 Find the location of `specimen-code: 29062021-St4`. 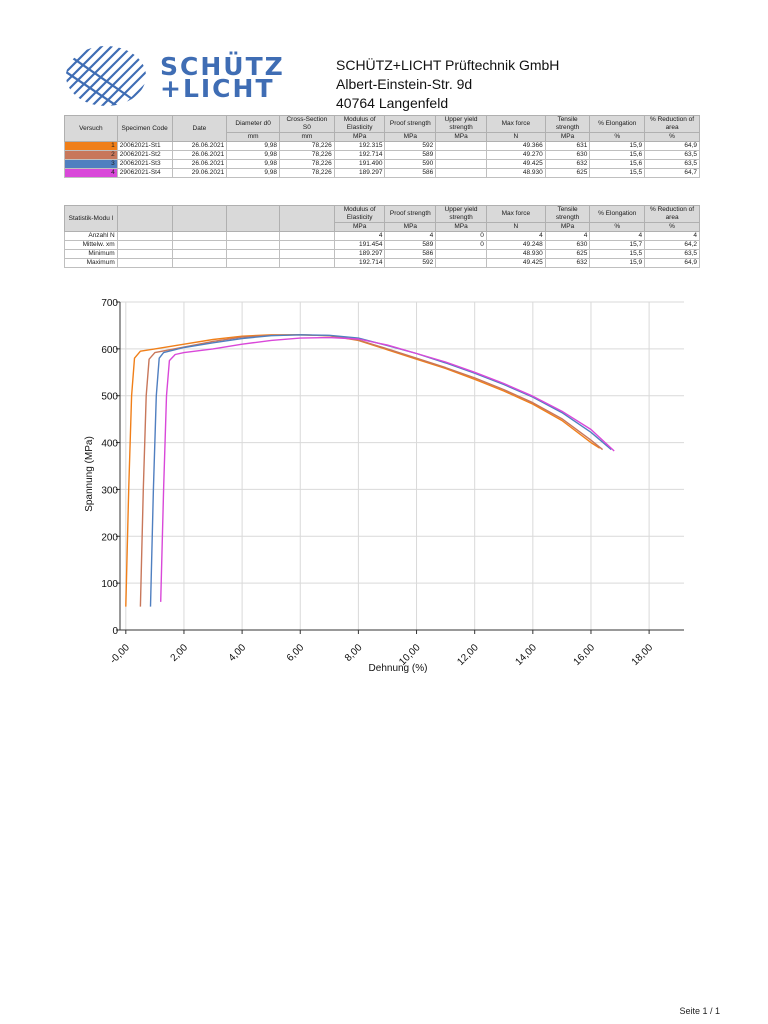

specimen-code: 29062021-St4 is located at coordinates (144, 173).